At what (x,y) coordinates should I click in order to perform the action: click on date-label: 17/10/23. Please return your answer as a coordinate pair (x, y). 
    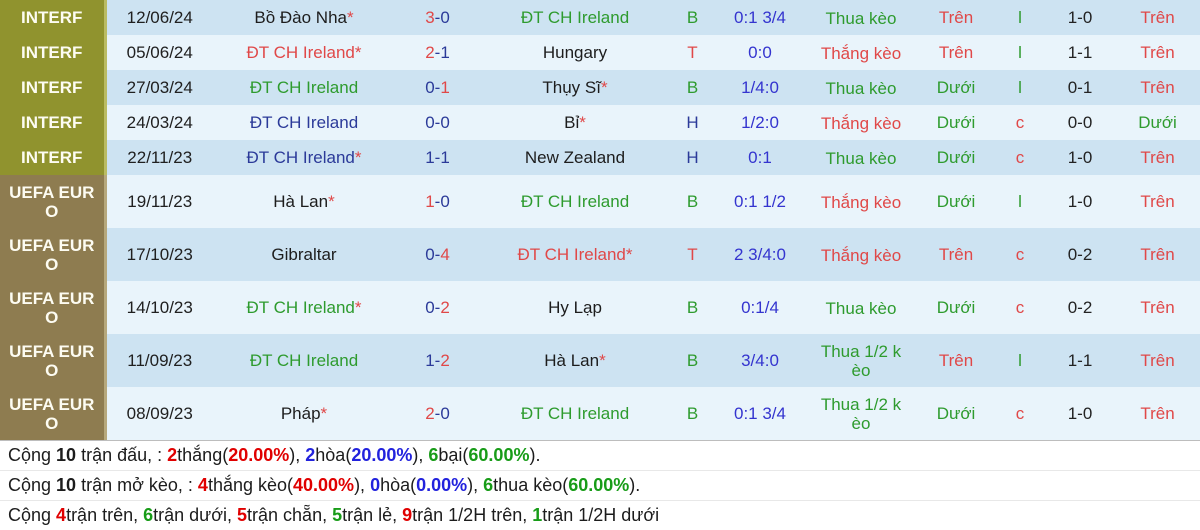
    Looking at the image, I should click on (159, 254).